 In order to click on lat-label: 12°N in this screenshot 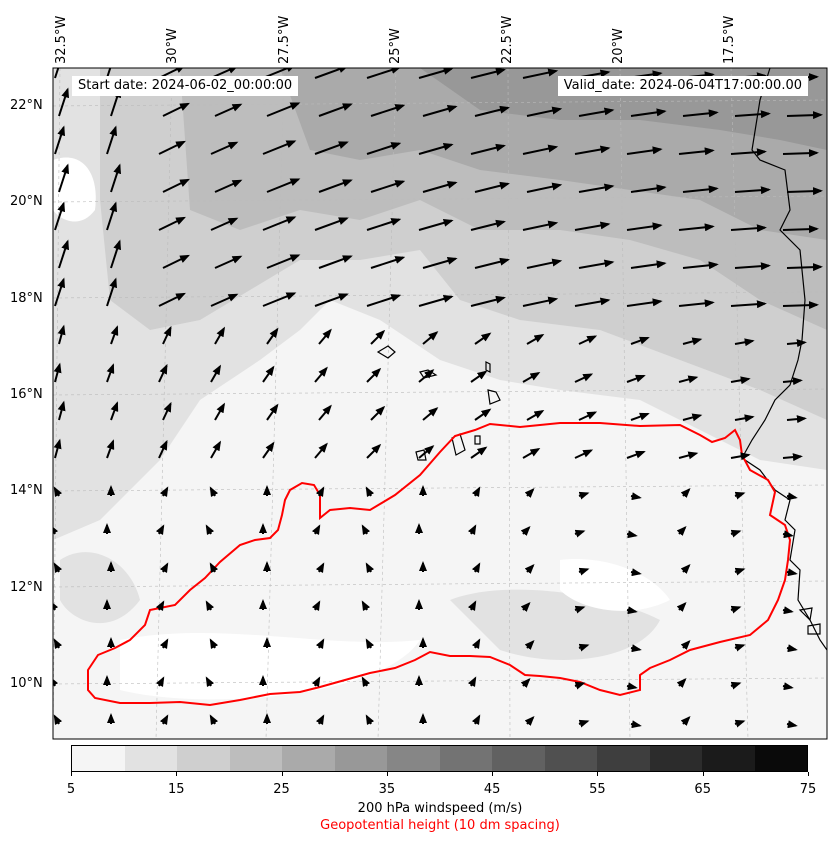, I will do `click(26, 587)`.